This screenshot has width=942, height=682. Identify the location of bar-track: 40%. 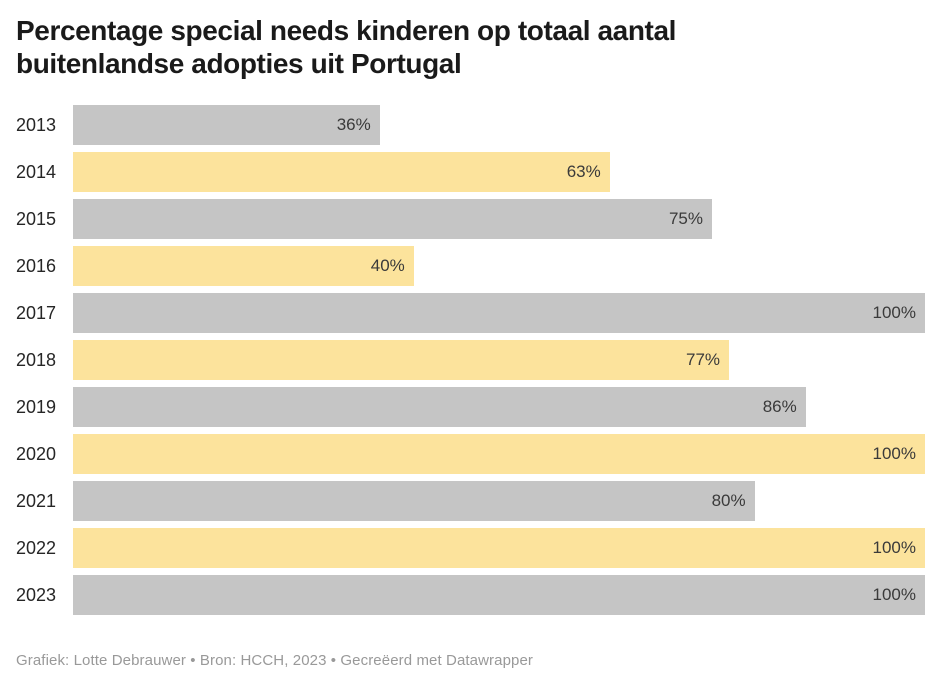
(499, 266).